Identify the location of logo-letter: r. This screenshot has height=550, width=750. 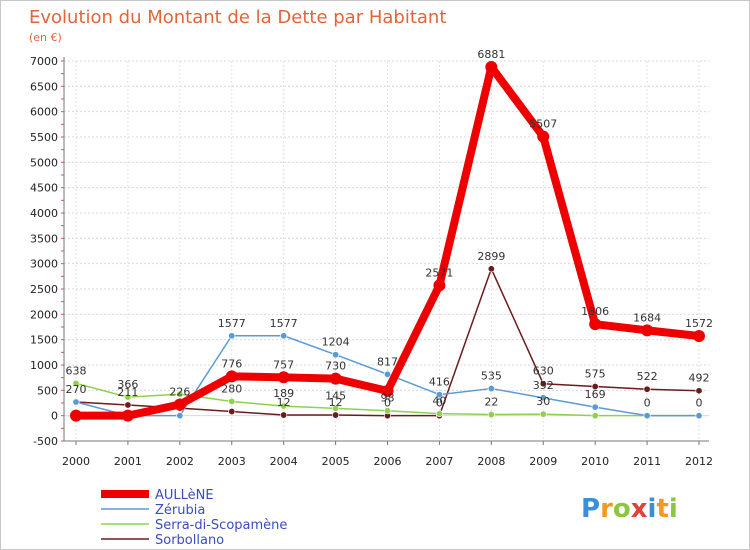
(606, 509).